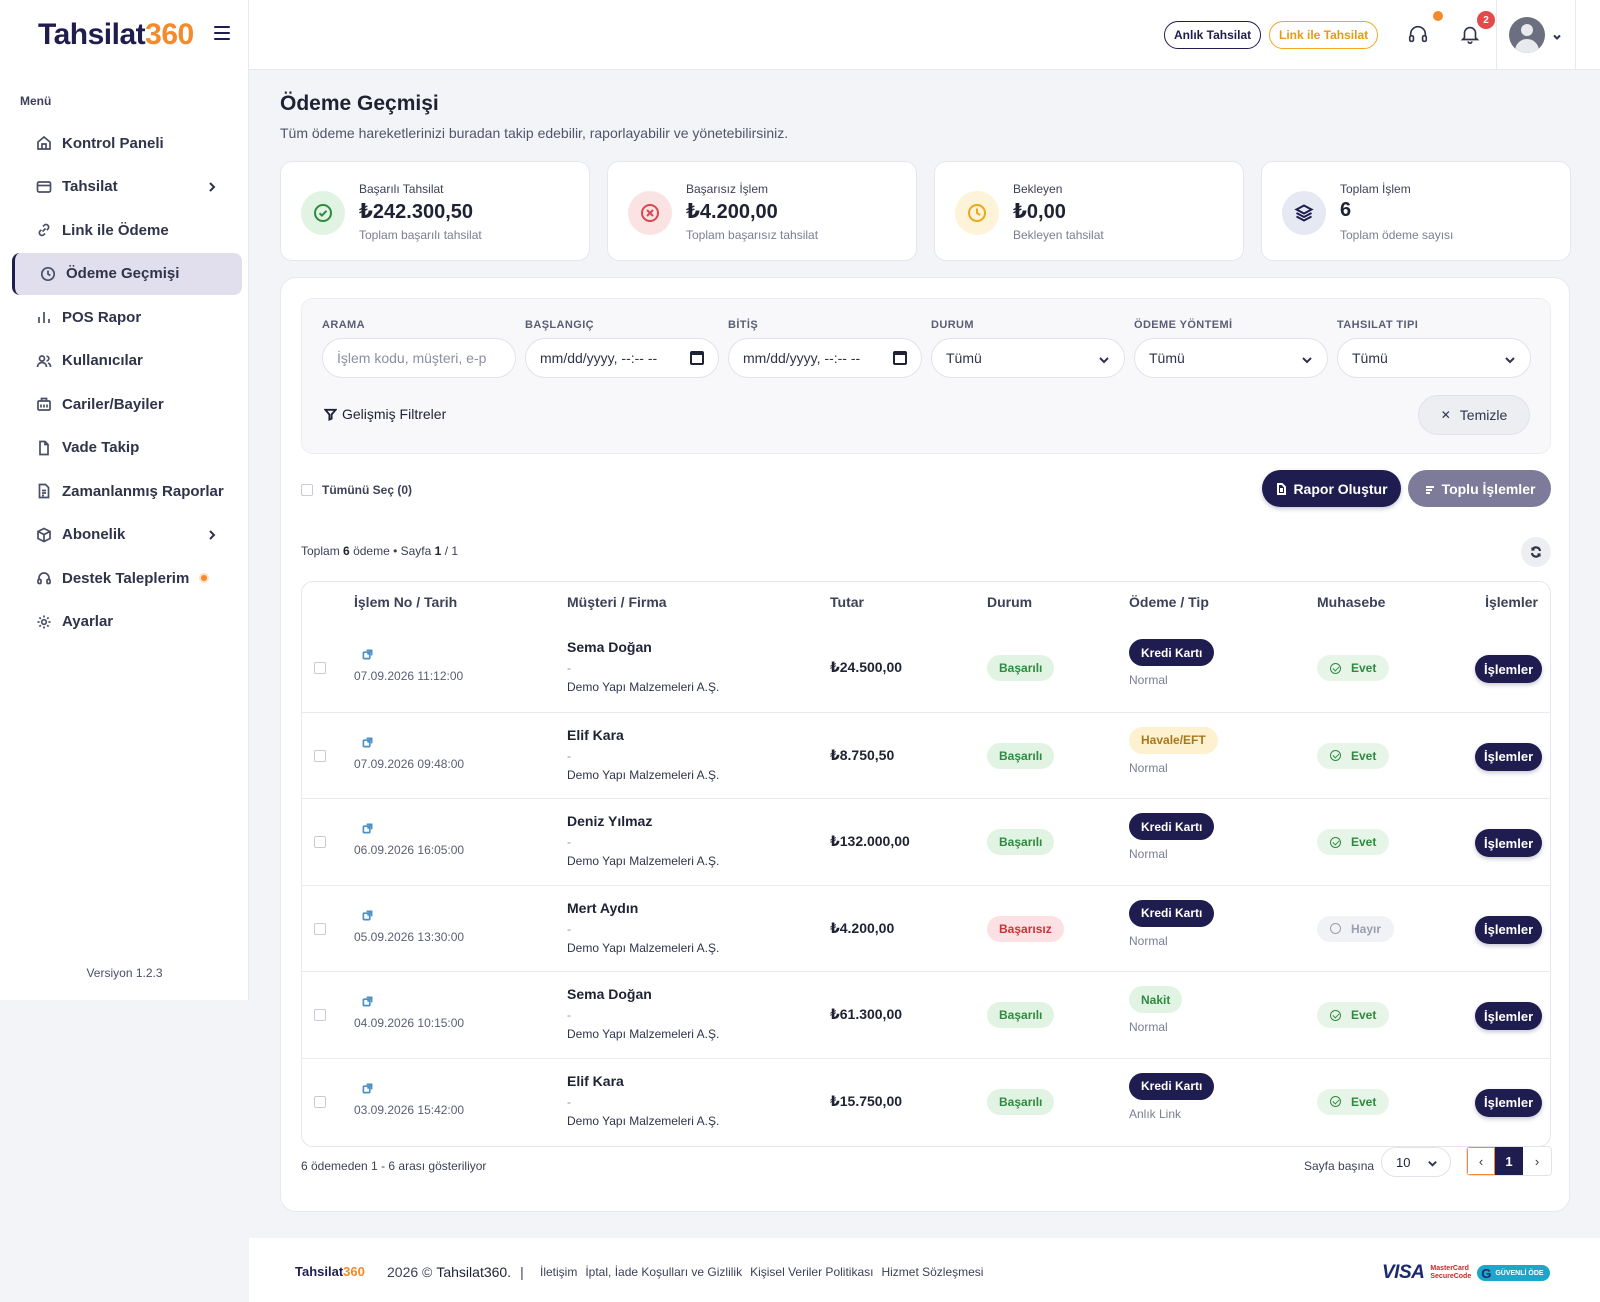 The height and width of the screenshot is (1302, 1600). I want to click on sidebar-item-kullanıcılar: Kullanıcılar, so click(127, 361).